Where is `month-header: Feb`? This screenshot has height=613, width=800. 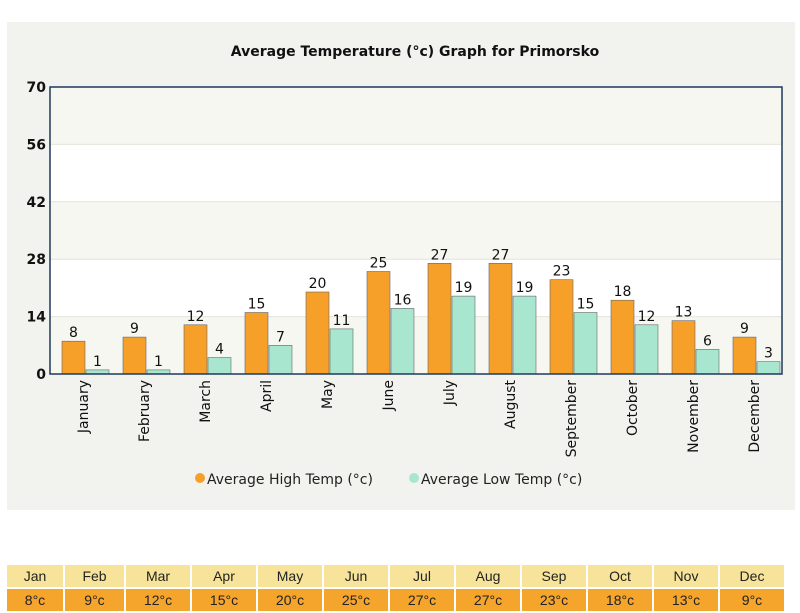
month-header: Feb is located at coordinates (94, 576).